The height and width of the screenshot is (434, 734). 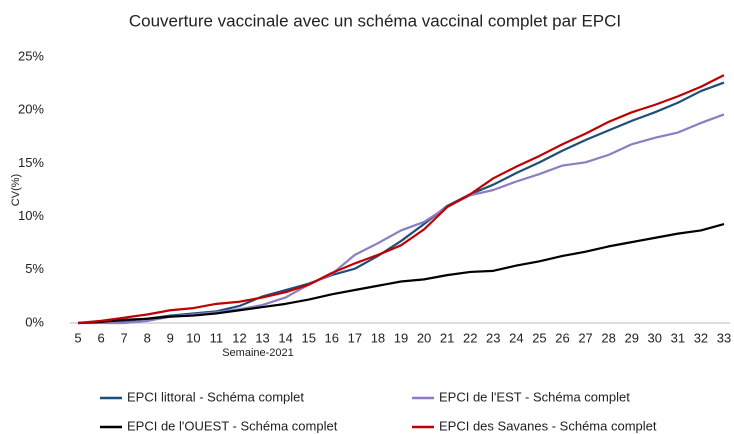 What do you see at coordinates (262, 337) in the screenshot?
I see `x-tick-label: 13` at bounding box center [262, 337].